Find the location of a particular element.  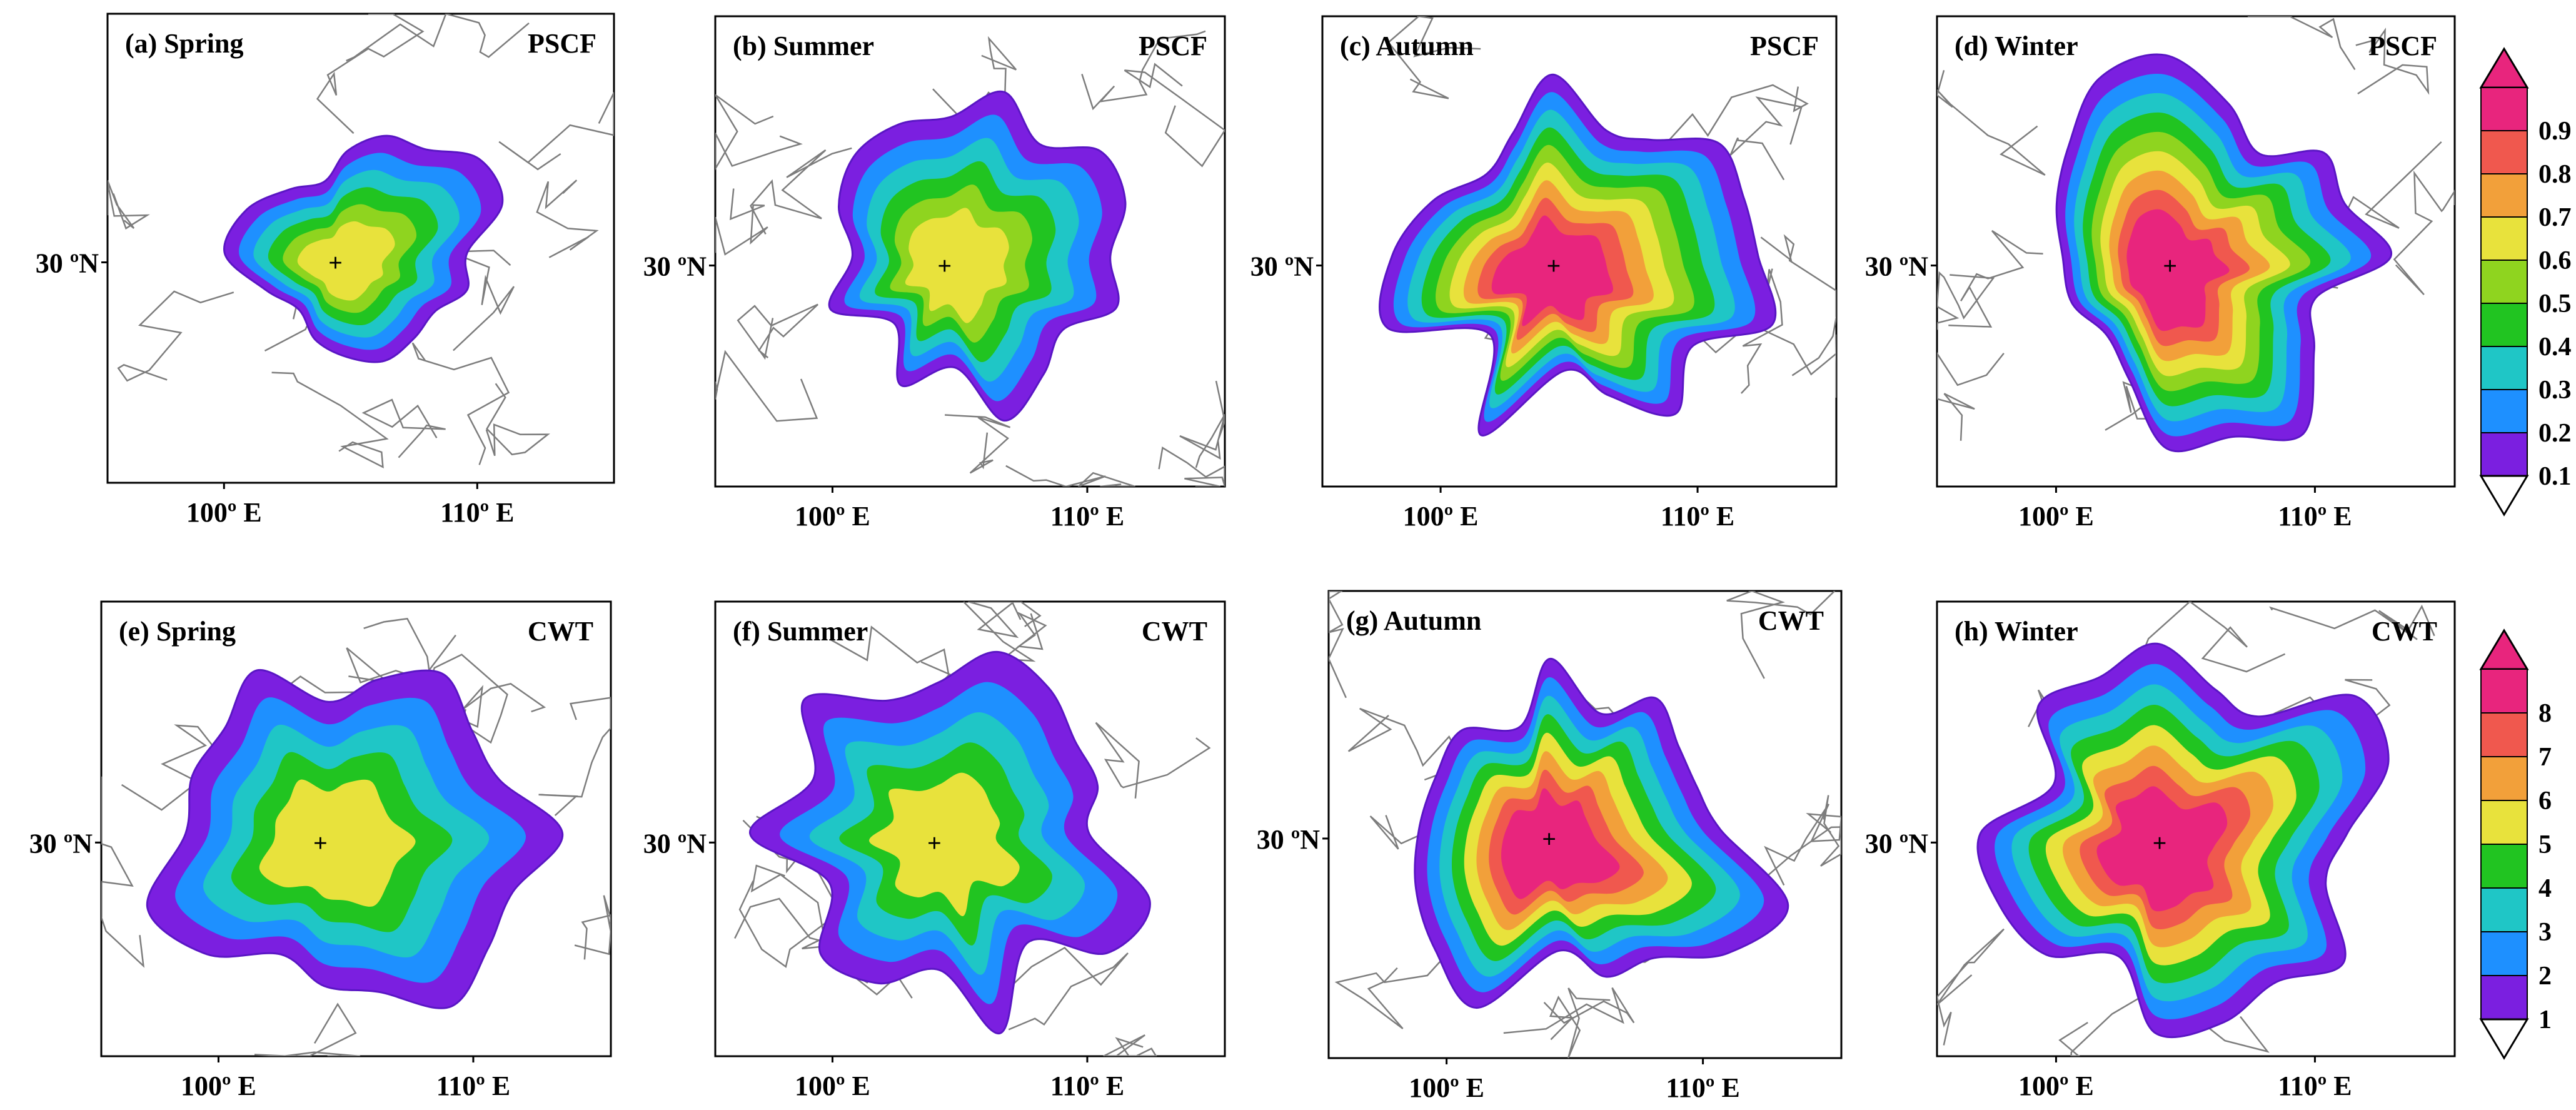

colorbar-tick-label: 4 is located at coordinates (2545, 889).